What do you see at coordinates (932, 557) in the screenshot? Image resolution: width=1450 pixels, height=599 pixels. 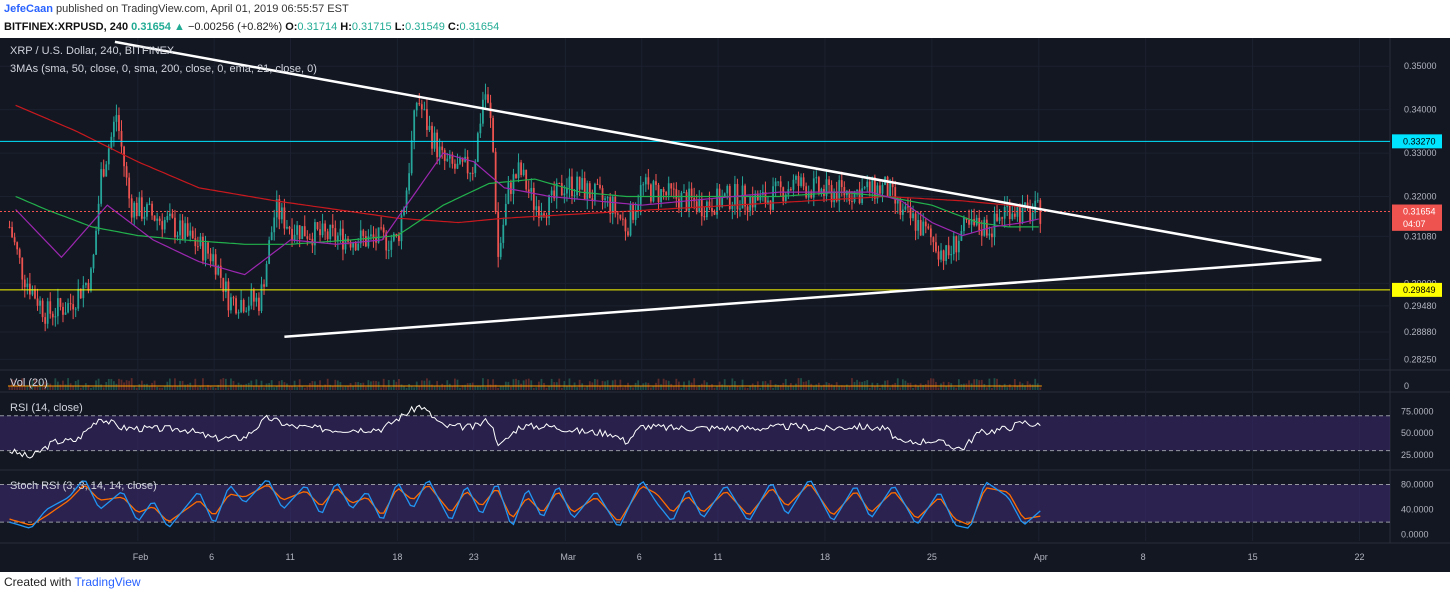 I see `time-tick-label: 25` at bounding box center [932, 557].